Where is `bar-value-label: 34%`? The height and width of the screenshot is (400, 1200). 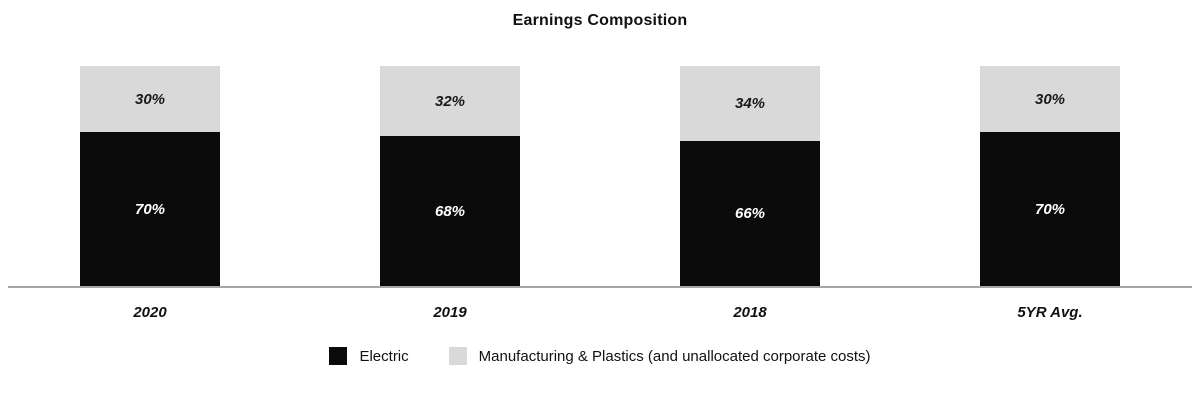 bar-value-label: 34% is located at coordinates (750, 103).